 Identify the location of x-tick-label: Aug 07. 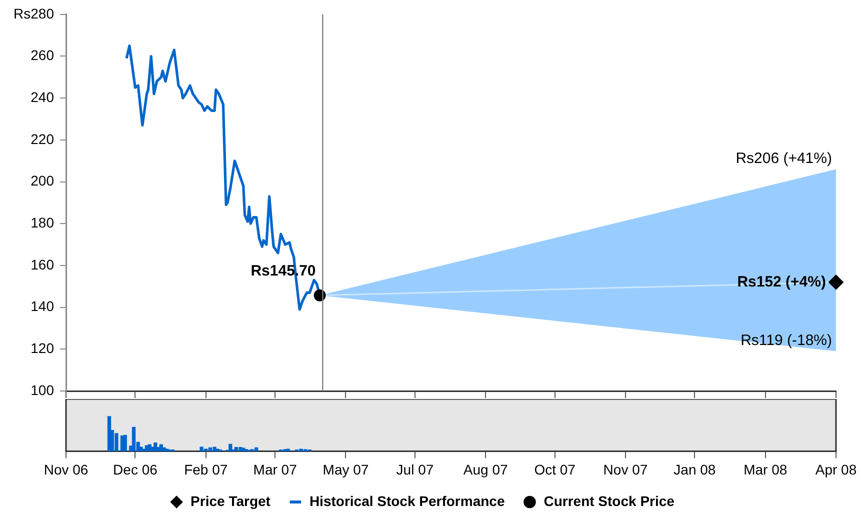
(485, 469).